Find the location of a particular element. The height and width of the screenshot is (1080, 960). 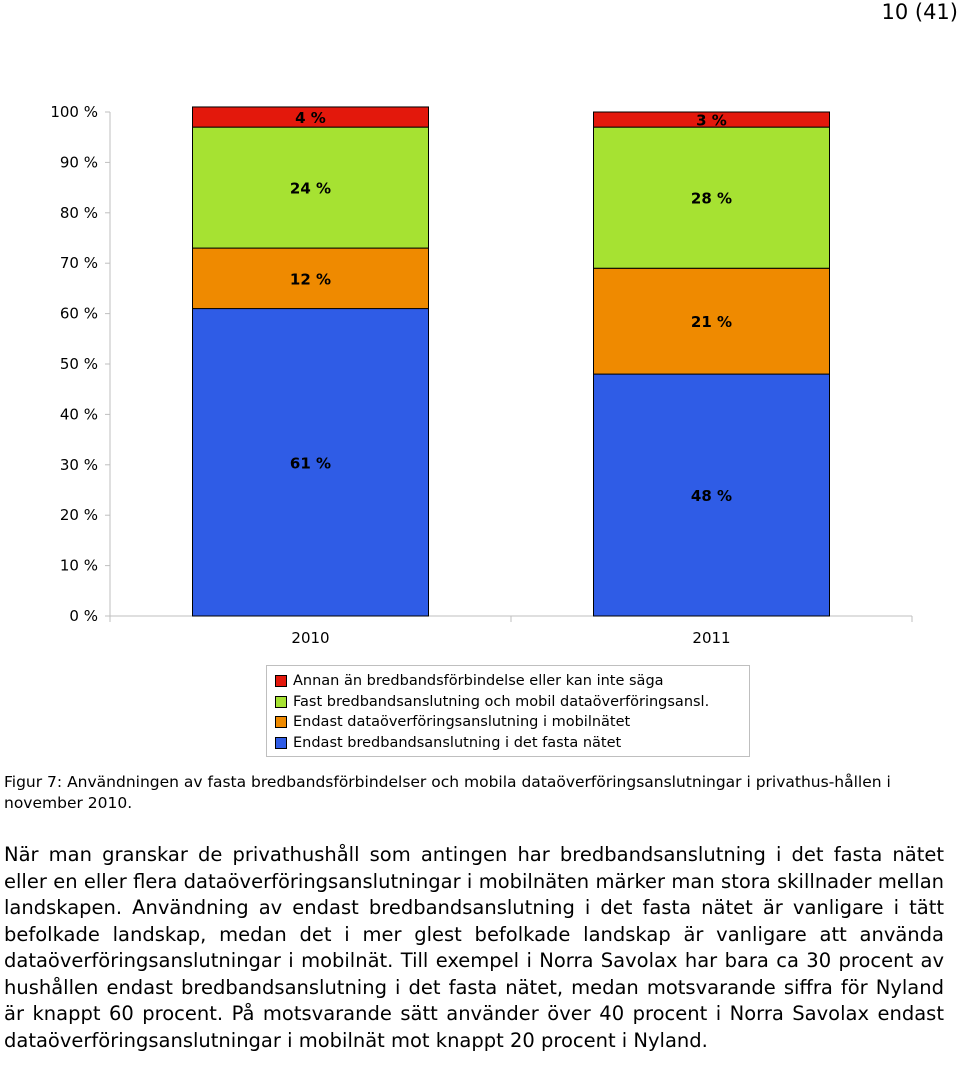

y-tick-label: 90 % is located at coordinates (79, 162).